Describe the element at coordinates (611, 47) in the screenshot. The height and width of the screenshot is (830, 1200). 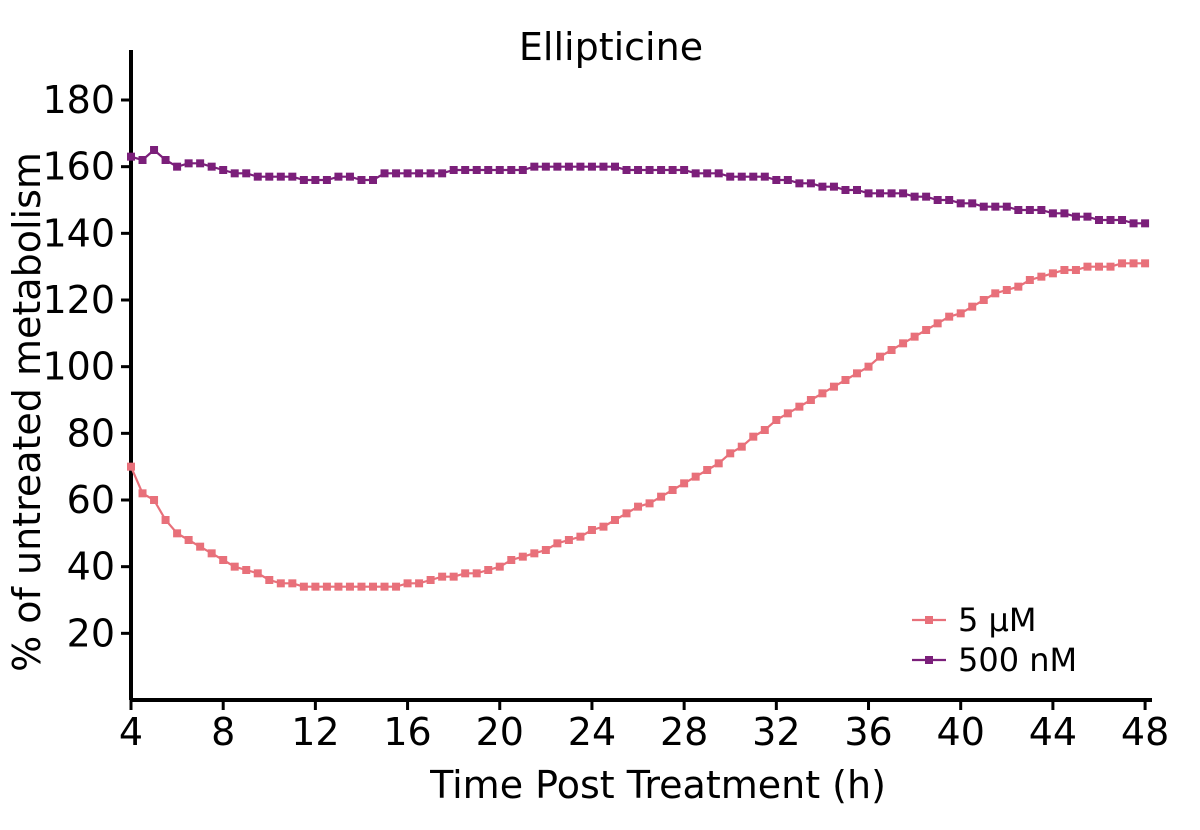
I see `chart-title: Ellipticine` at that location.